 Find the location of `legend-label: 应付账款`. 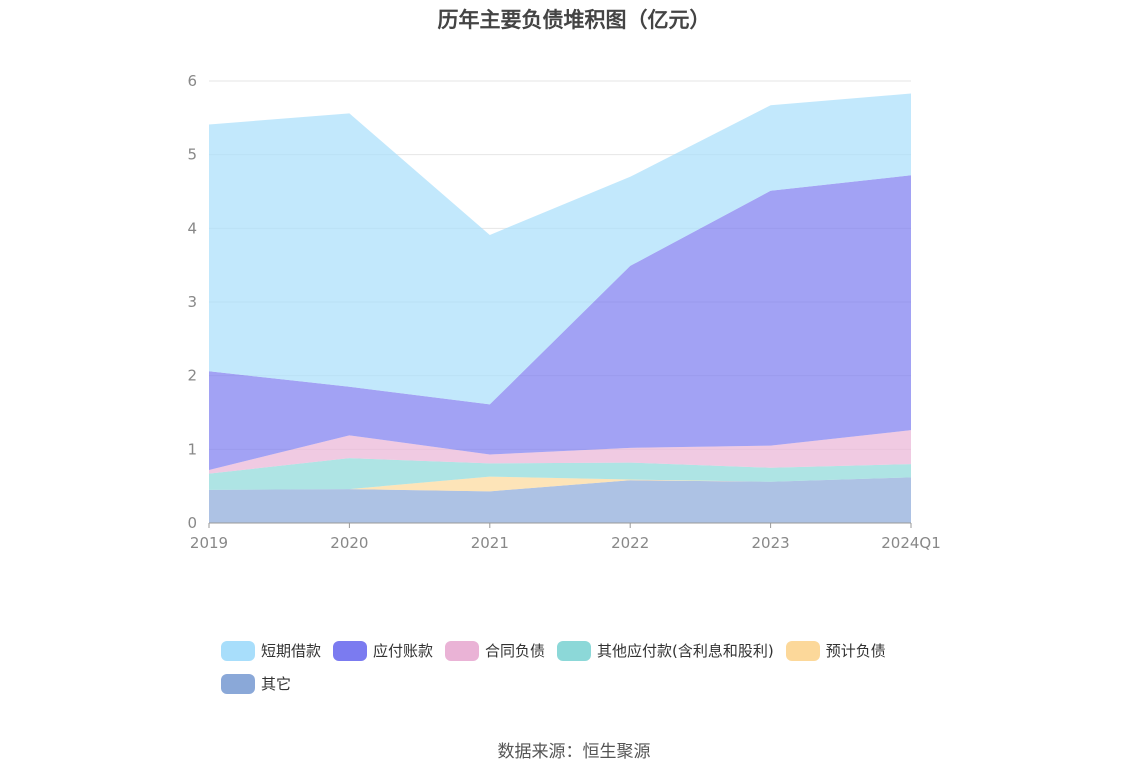

legend-label: 应付账款 is located at coordinates (403, 651).